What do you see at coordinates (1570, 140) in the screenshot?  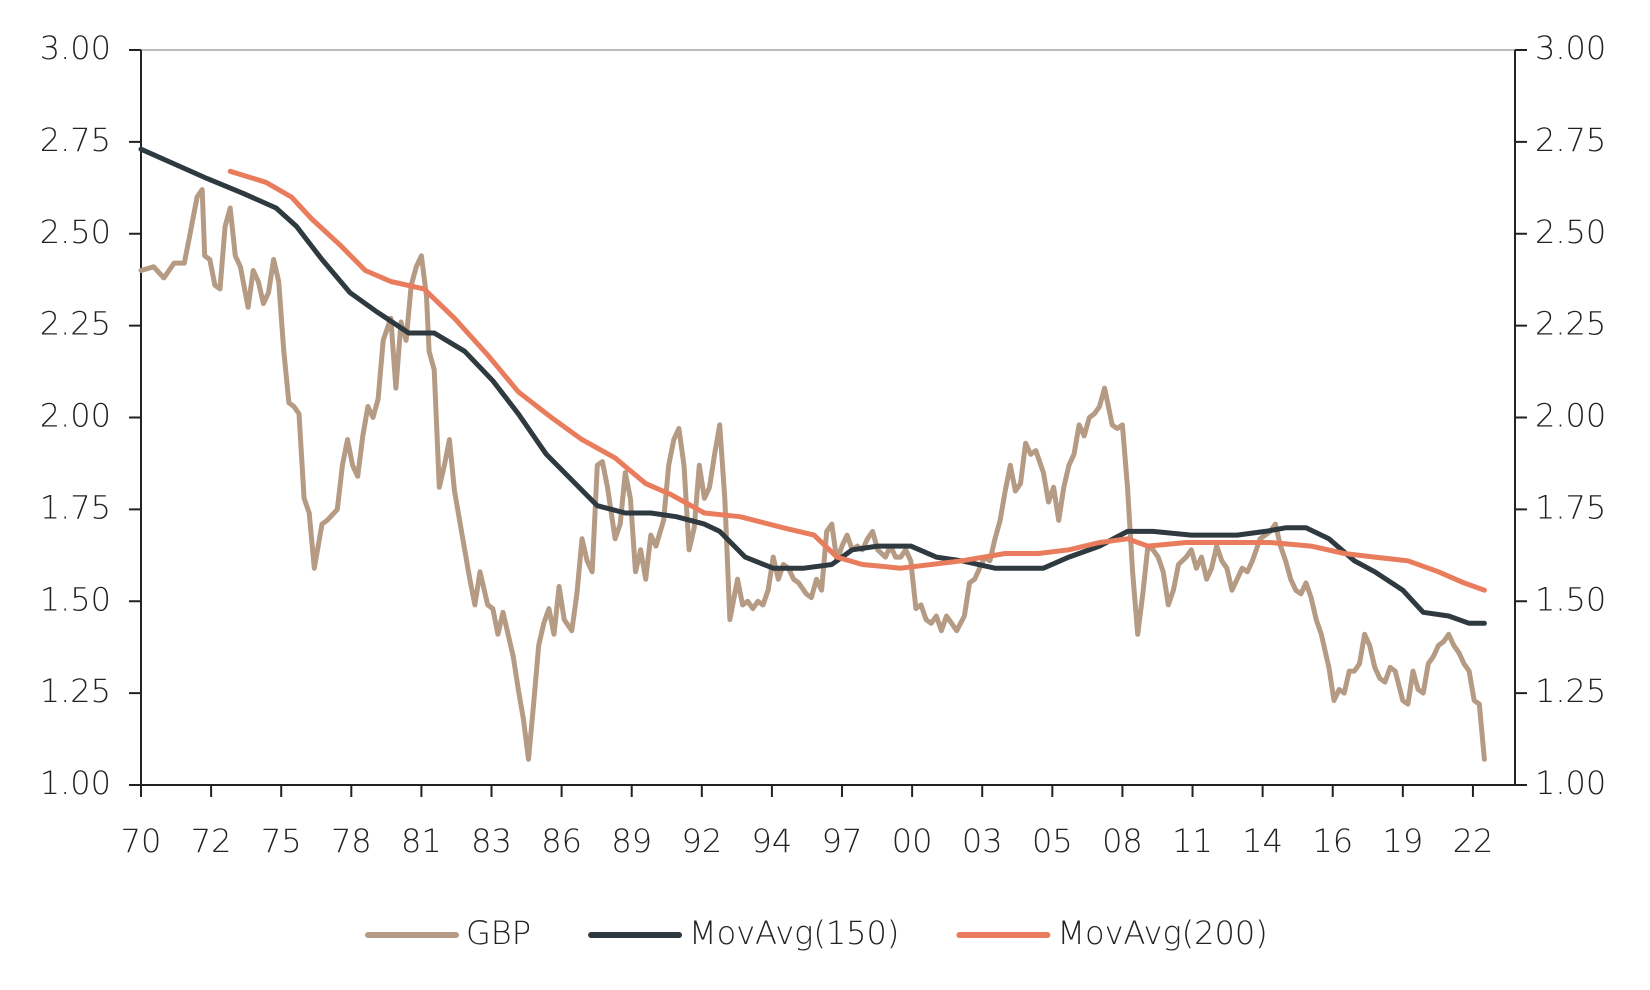 I see `y2-tick-label: 2.75` at bounding box center [1570, 140].